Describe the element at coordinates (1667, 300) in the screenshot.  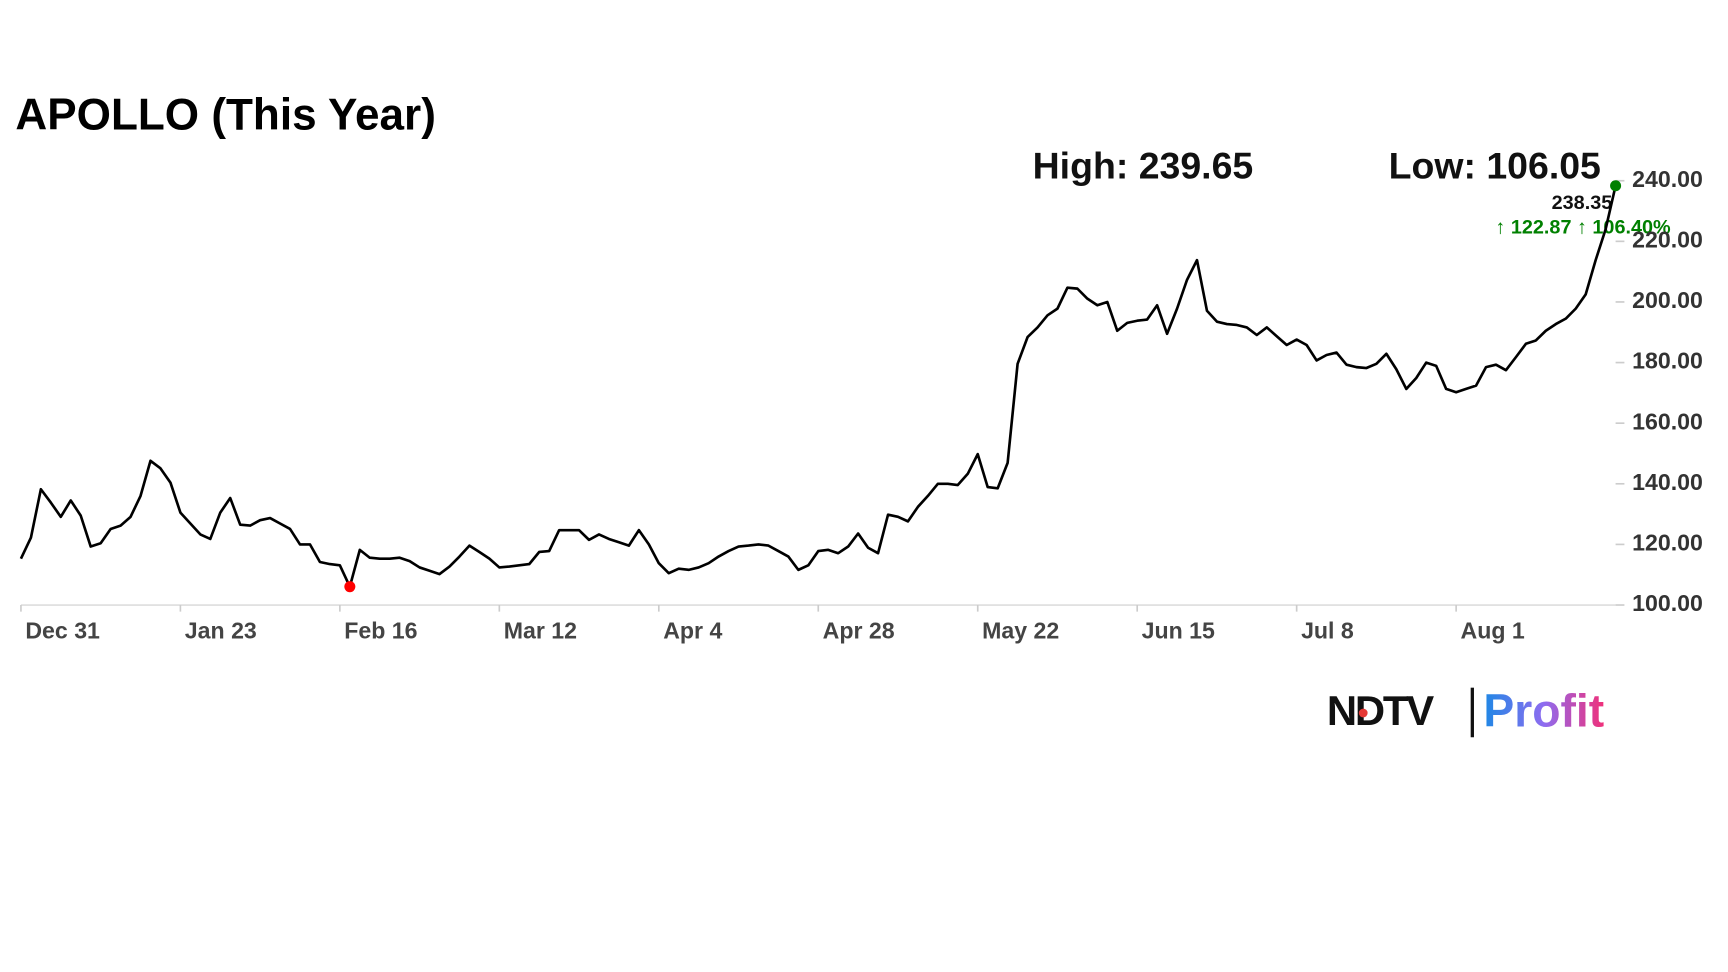
I see `y-tick-label: 200.00` at that location.